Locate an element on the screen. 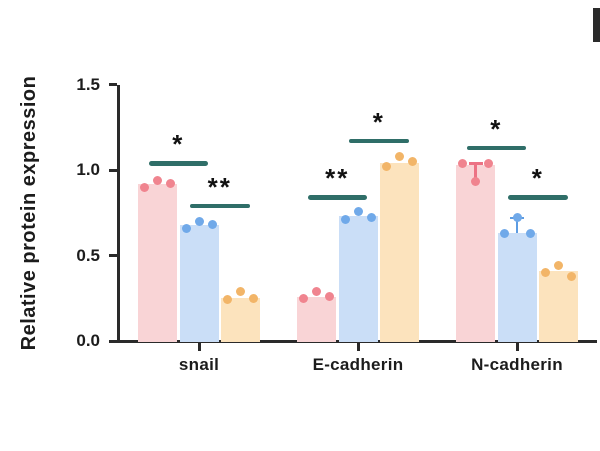  y-axis-line is located at coordinates (118, 213).